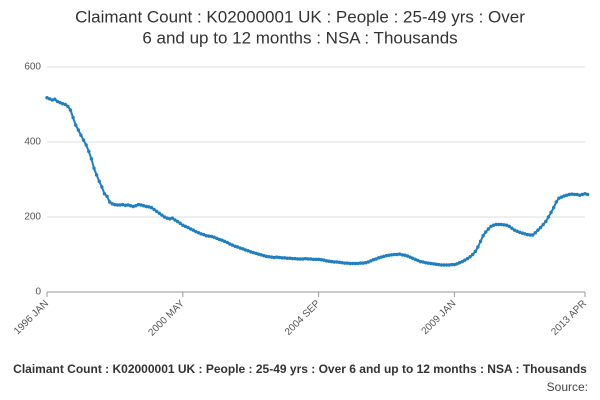  Describe the element at coordinates (32, 142) in the screenshot. I see `y-tick-label: 400` at that location.